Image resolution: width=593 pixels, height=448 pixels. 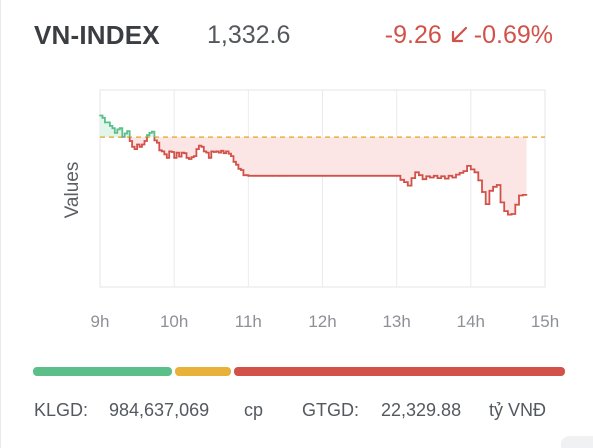 I want to click on corner-decoration, so click(x=577, y=442).